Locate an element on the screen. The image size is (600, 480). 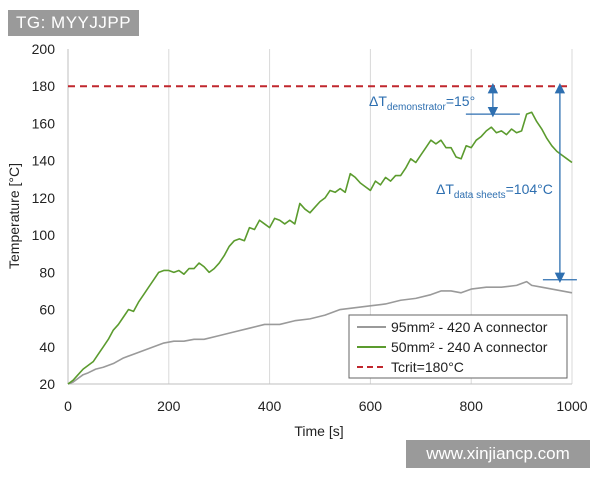
annotation-subscript: data sheets is located at coordinates (480, 195).